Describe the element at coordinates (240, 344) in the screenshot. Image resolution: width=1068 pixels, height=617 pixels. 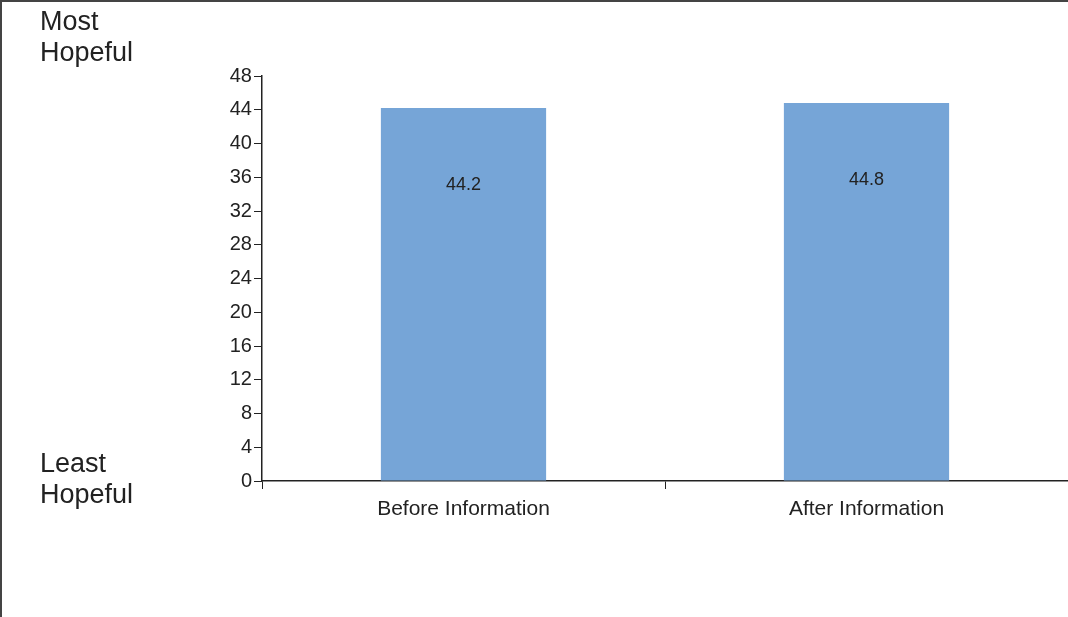
I see `y-tick-label: 16` at that location.